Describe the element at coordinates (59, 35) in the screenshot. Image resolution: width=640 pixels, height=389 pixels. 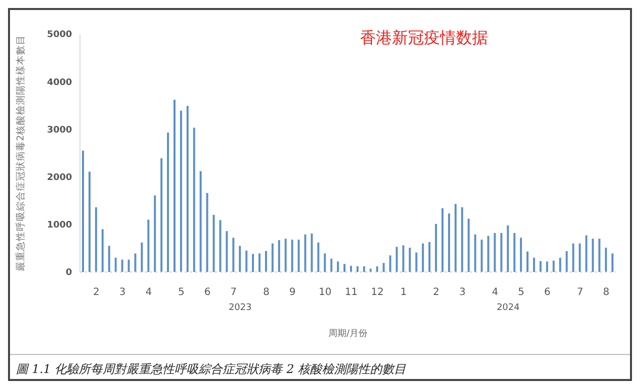
I see `y-tick-label: 5000` at that location.